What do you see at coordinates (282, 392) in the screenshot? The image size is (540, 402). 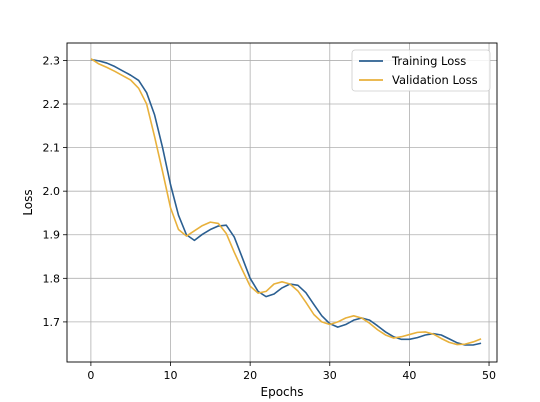 I see `x-axis-label: Epochs` at bounding box center [282, 392].